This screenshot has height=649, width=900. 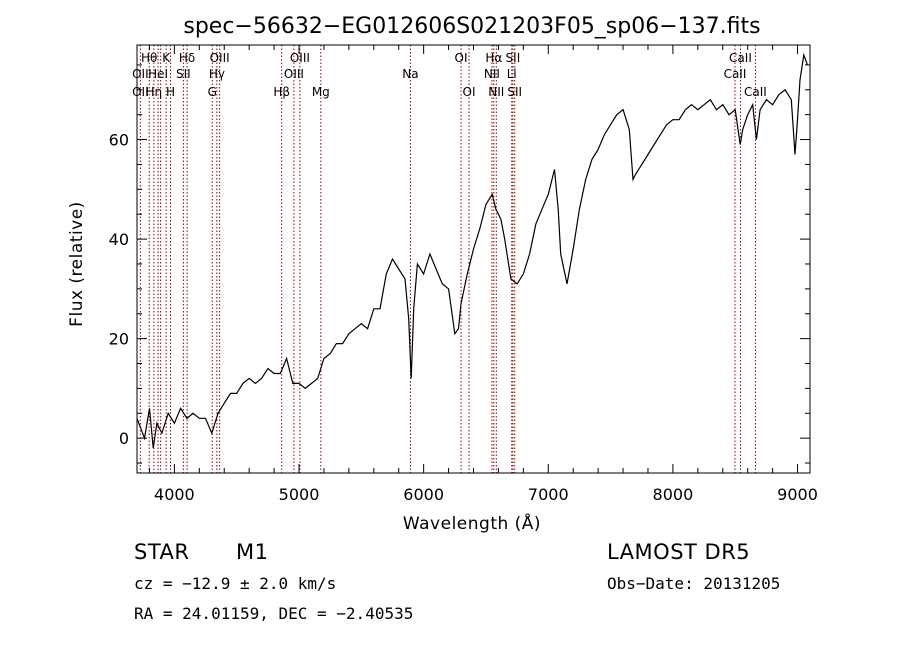 What do you see at coordinates (119, 239) in the screenshot?
I see `y-tick-label: 40` at bounding box center [119, 239].